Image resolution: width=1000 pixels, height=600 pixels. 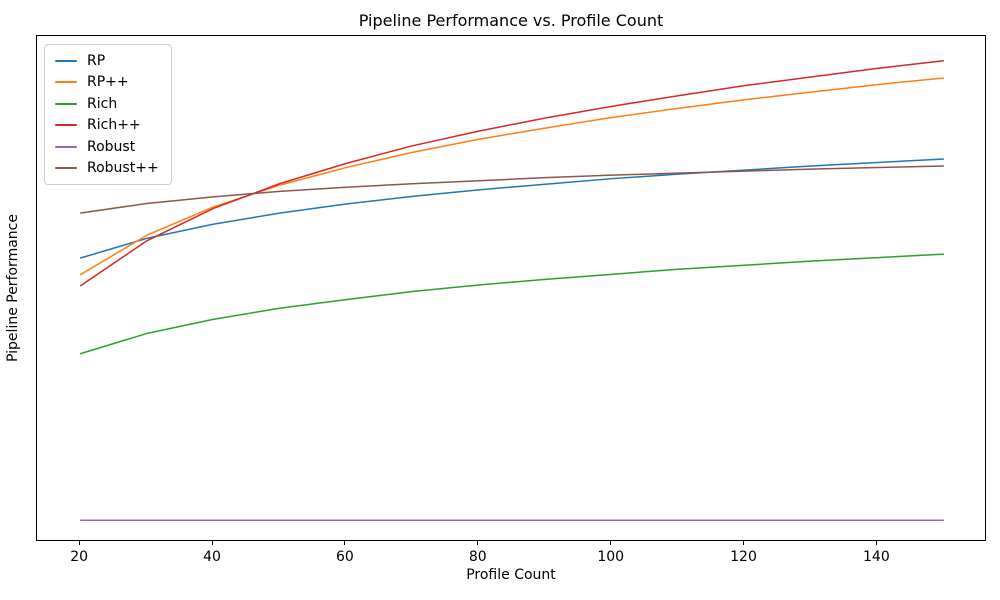 What do you see at coordinates (512, 189) in the screenshot?
I see `series-line-Robust++` at bounding box center [512, 189].